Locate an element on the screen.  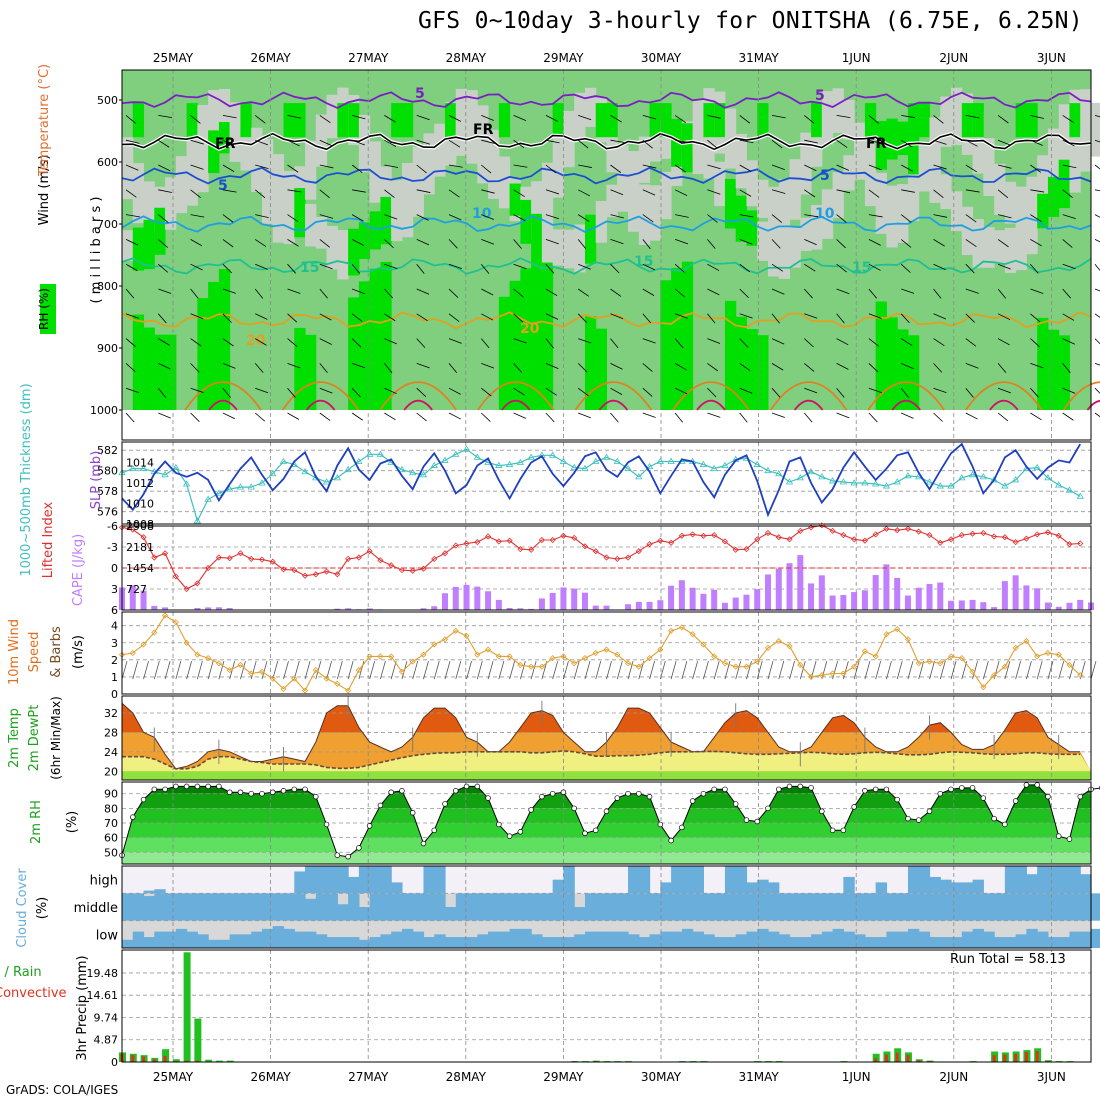
precip-panel-frame is located at coordinates (606, 1006).